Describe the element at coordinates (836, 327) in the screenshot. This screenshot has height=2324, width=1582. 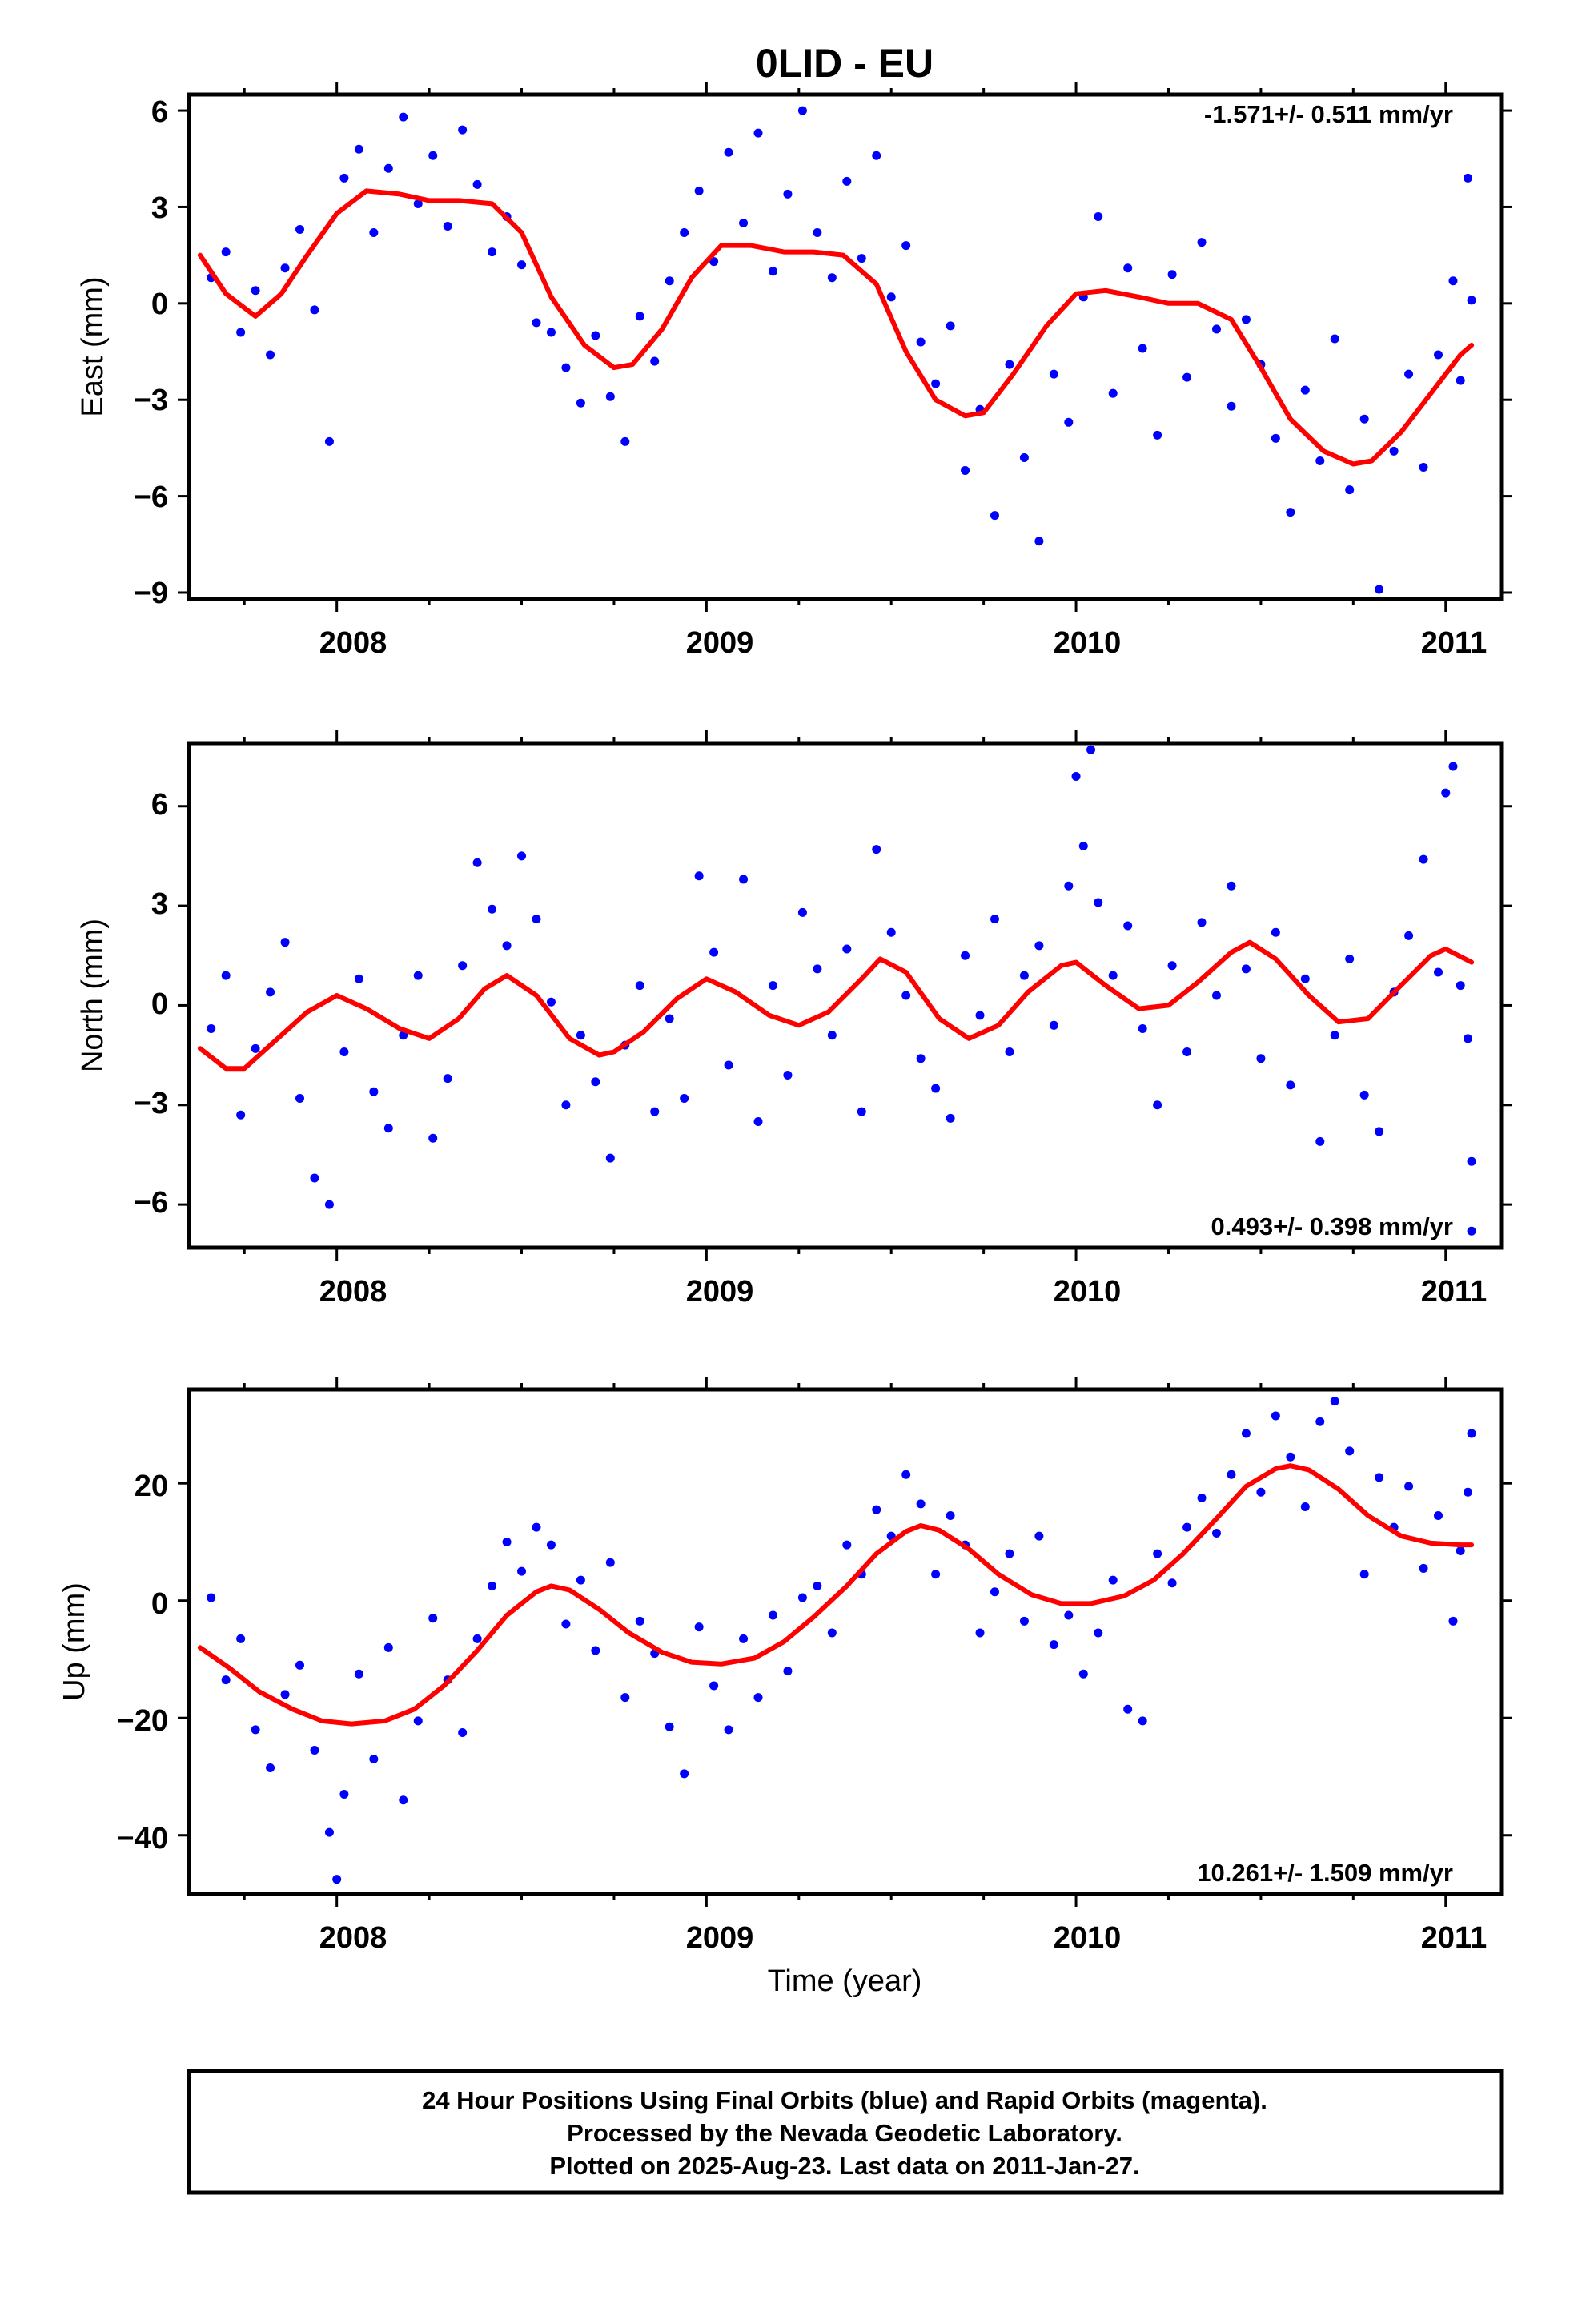
I see `panel-east-fit-curve` at that location.